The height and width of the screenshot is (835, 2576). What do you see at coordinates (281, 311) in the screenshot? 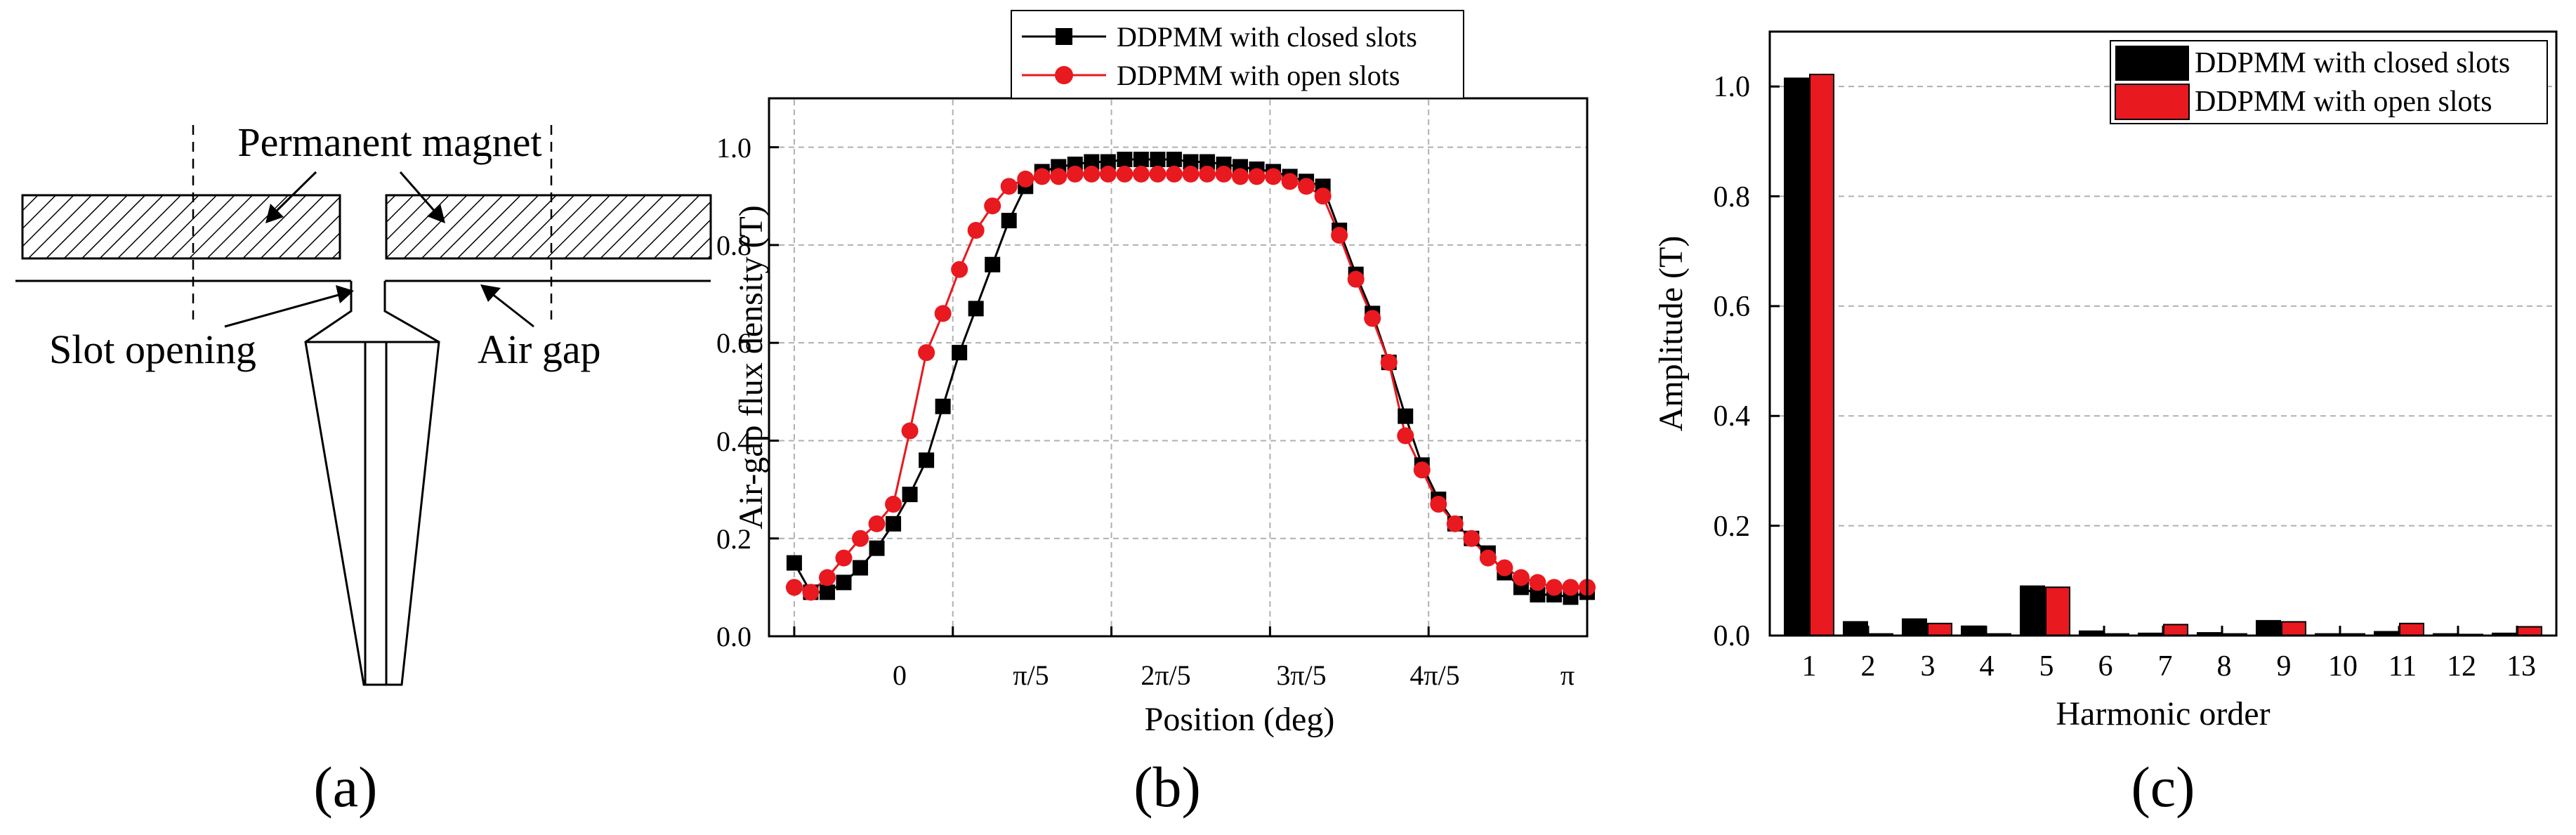
I see `arrow-slot` at bounding box center [281, 311].